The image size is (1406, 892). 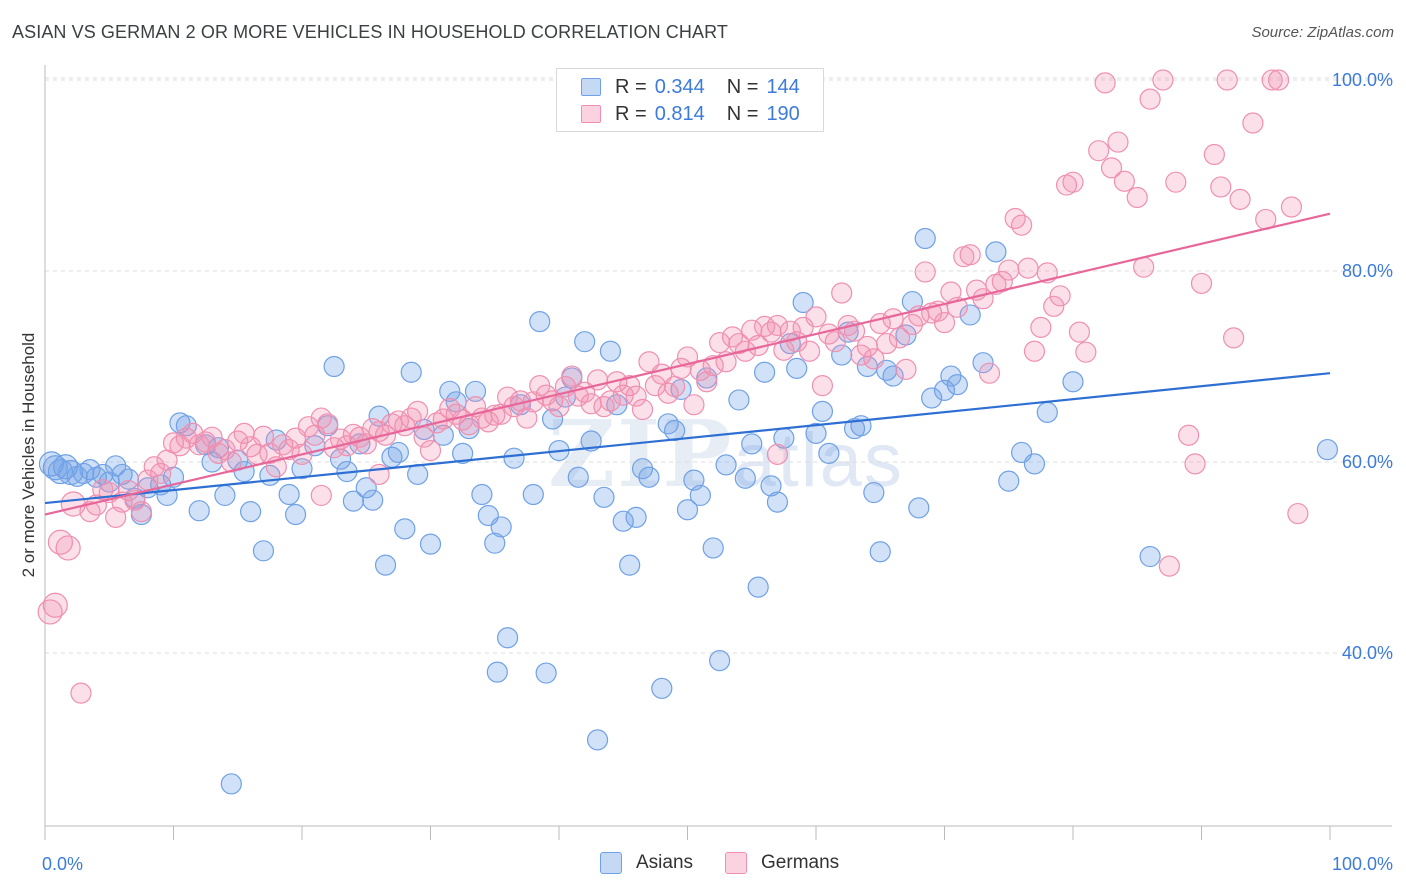 I want to click on legend-r-label: R =, so click(x=631, y=113).